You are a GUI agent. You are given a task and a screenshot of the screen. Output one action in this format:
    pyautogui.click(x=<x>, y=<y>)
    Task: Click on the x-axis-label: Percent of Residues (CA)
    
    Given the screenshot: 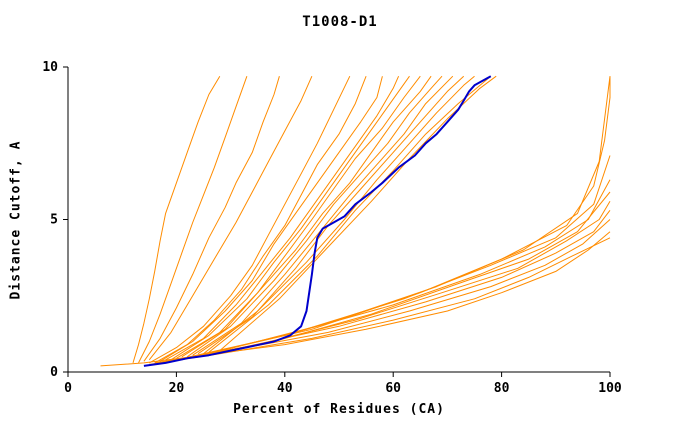 What is the action you would take?
    pyautogui.click(x=339, y=409)
    